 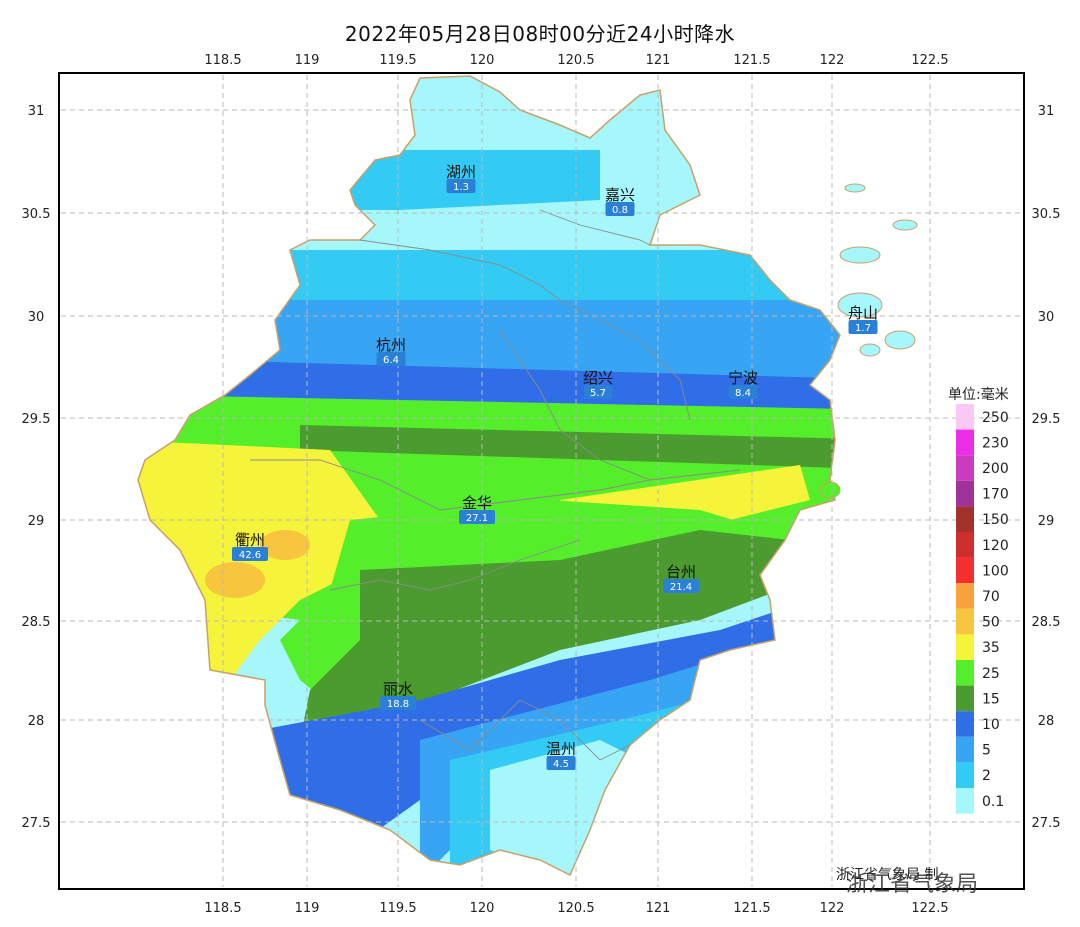 What do you see at coordinates (620, 195) in the screenshot?
I see `city-name: 嘉兴` at bounding box center [620, 195].